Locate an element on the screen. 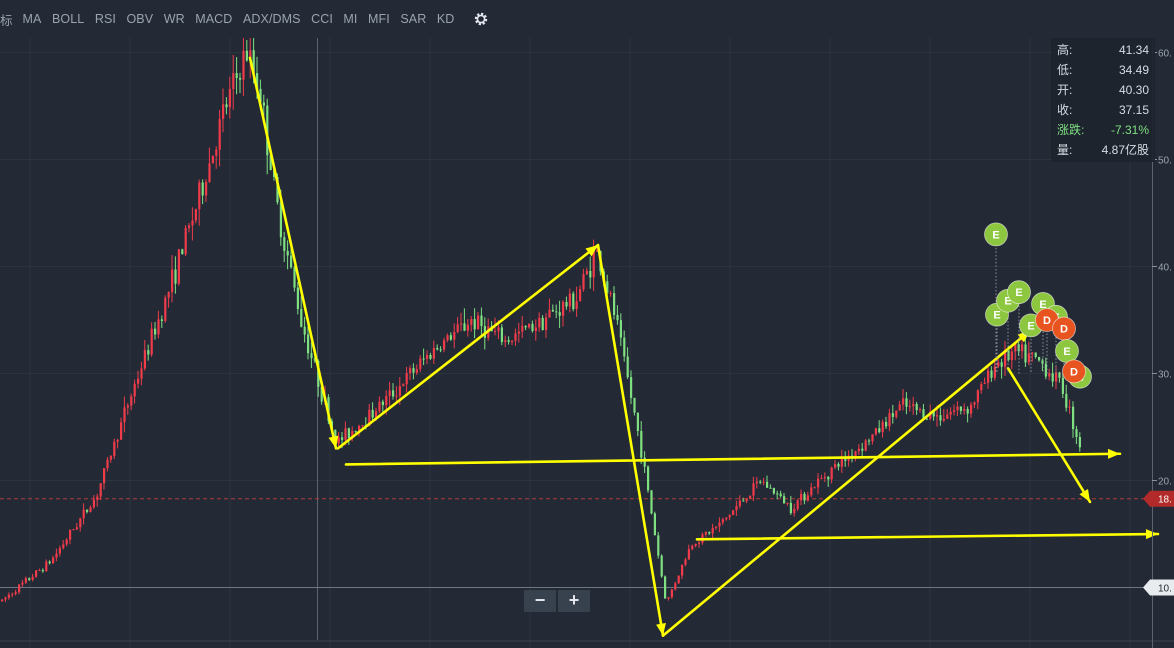  indicator-boll: BOLL is located at coordinates (68, 19).